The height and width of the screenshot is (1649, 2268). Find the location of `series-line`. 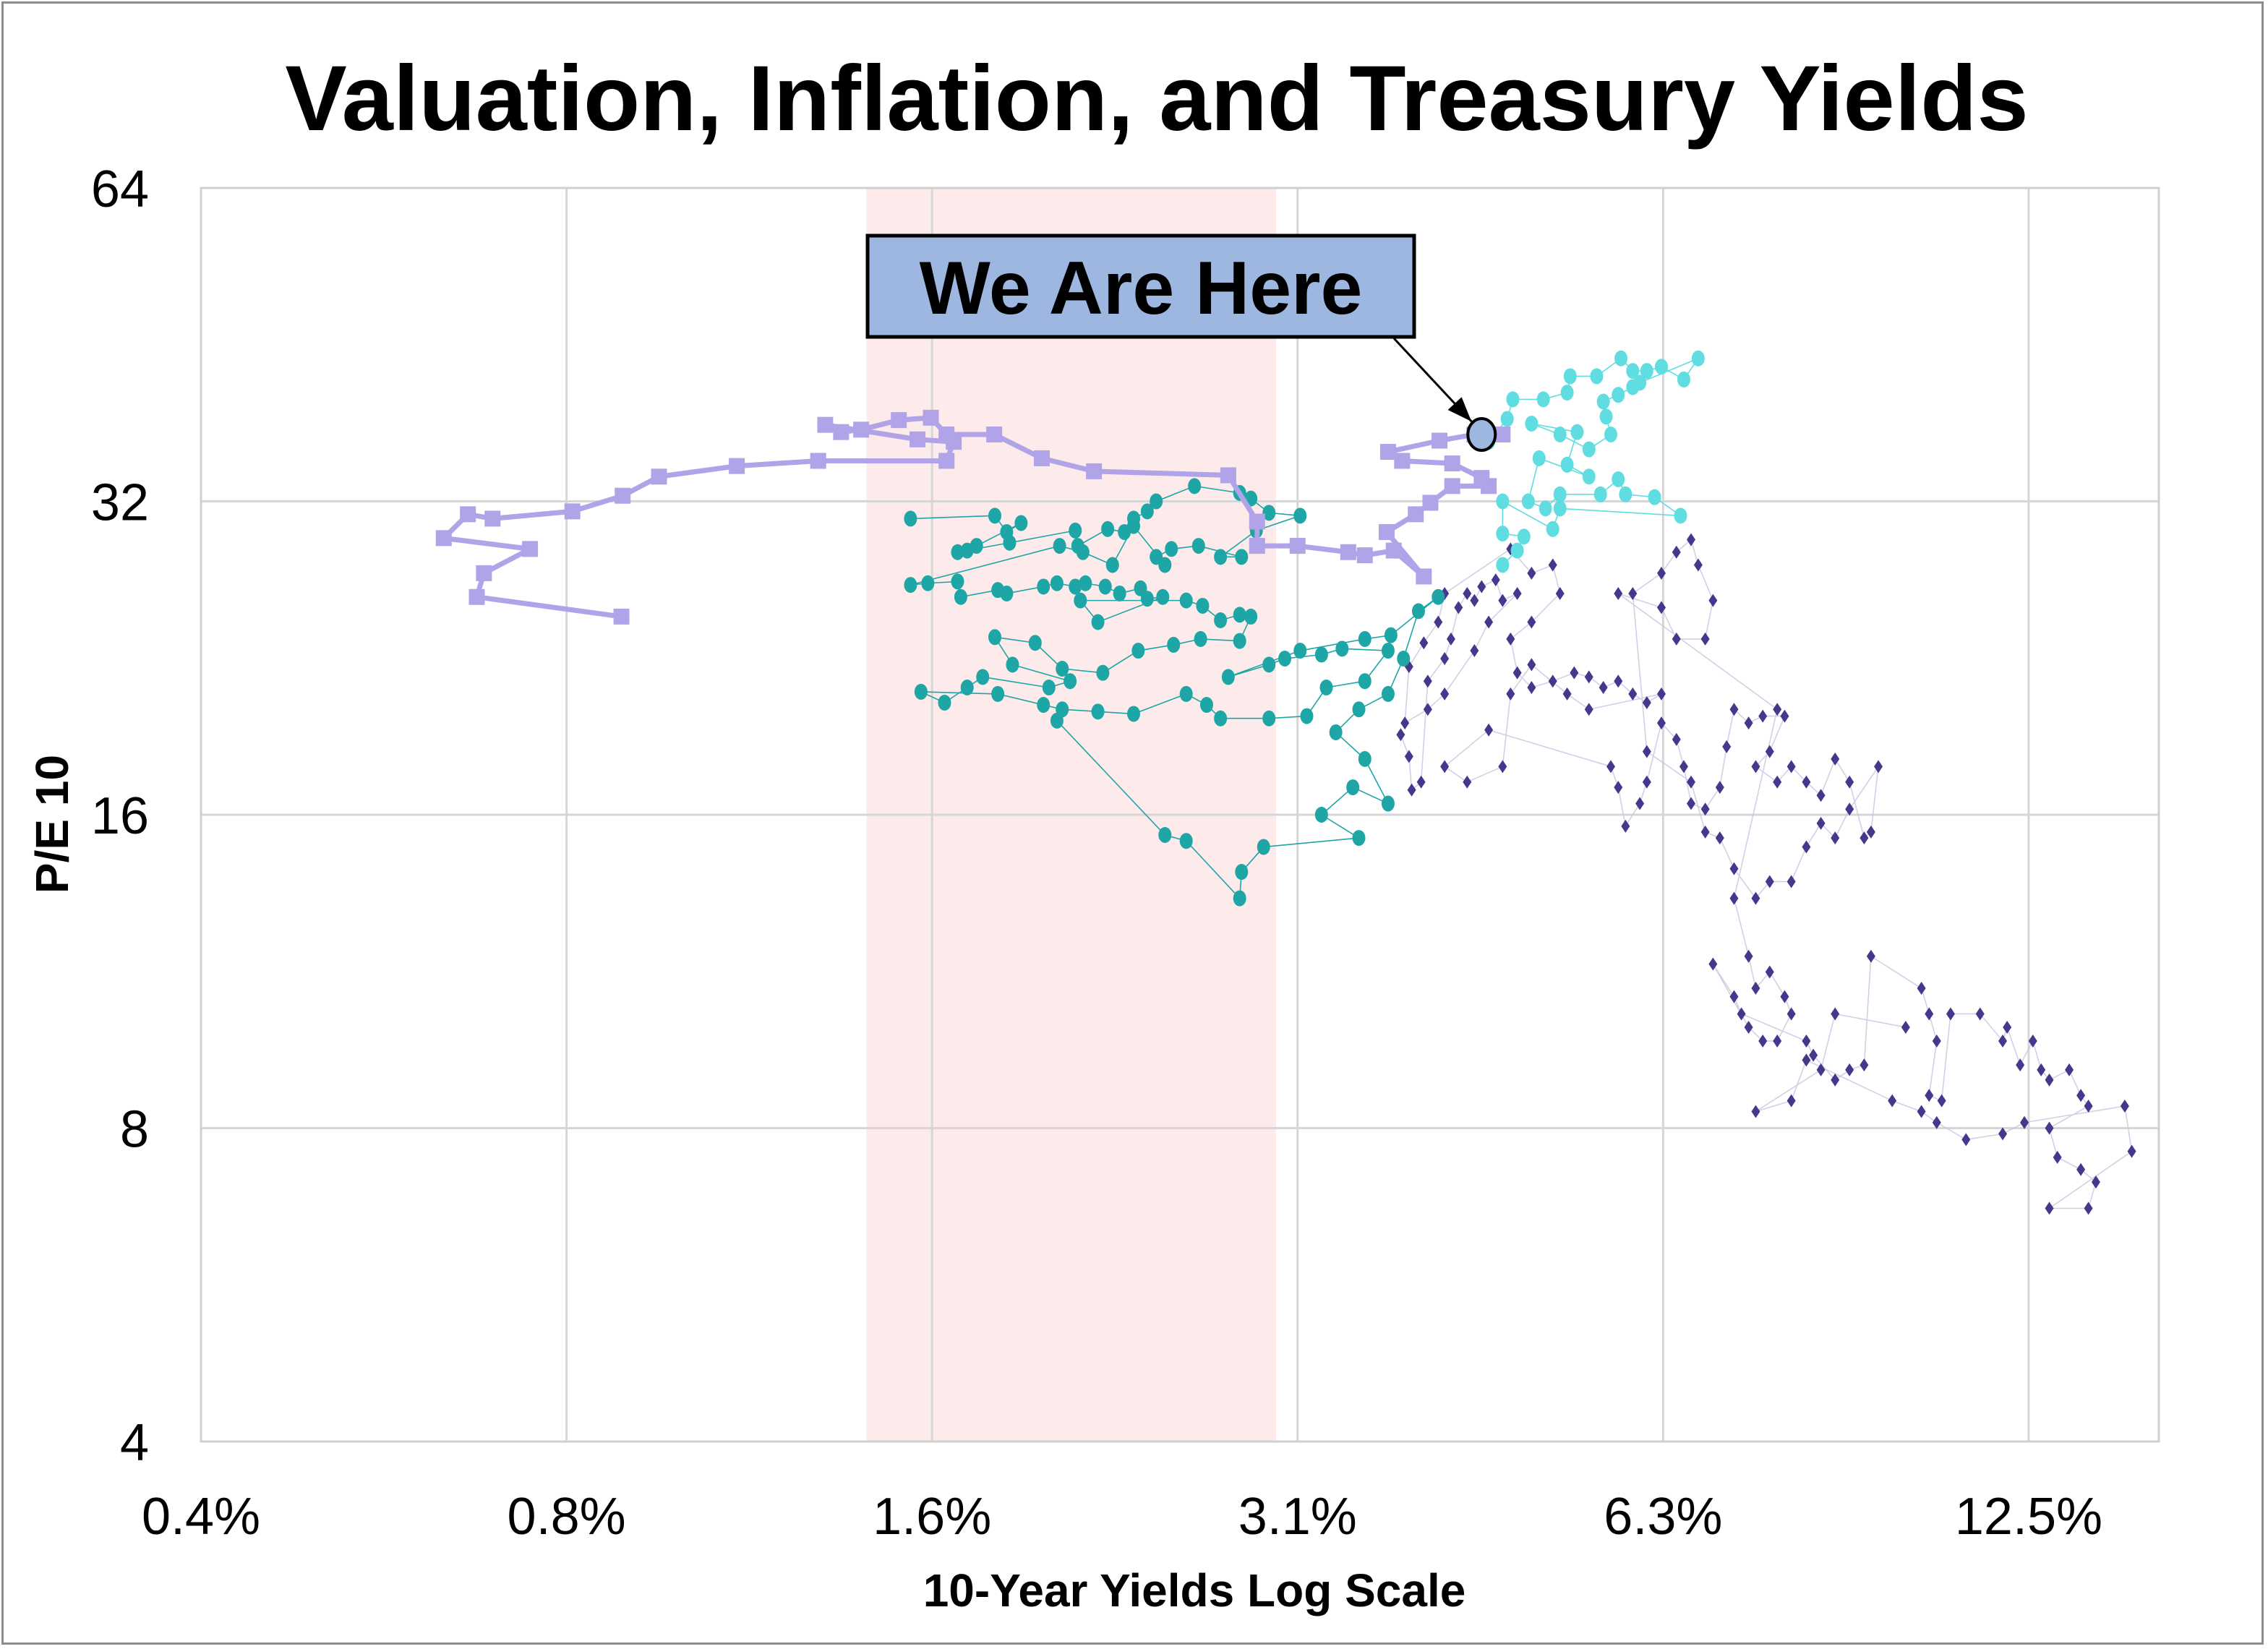

series-line is located at coordinates (1174, 692).